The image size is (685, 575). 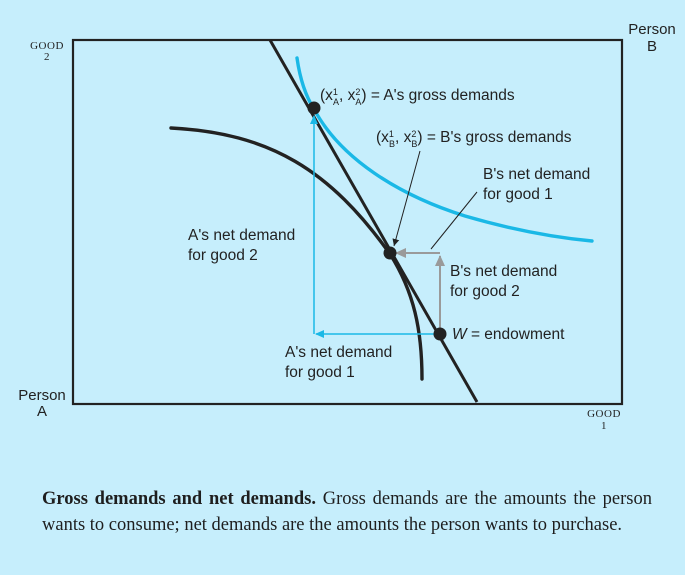 What do you see at coordinates (485, 291) in the screenshot?
I see `b-net-demand-good2-label-line2: for good 2` at bounding box center [485, 291].